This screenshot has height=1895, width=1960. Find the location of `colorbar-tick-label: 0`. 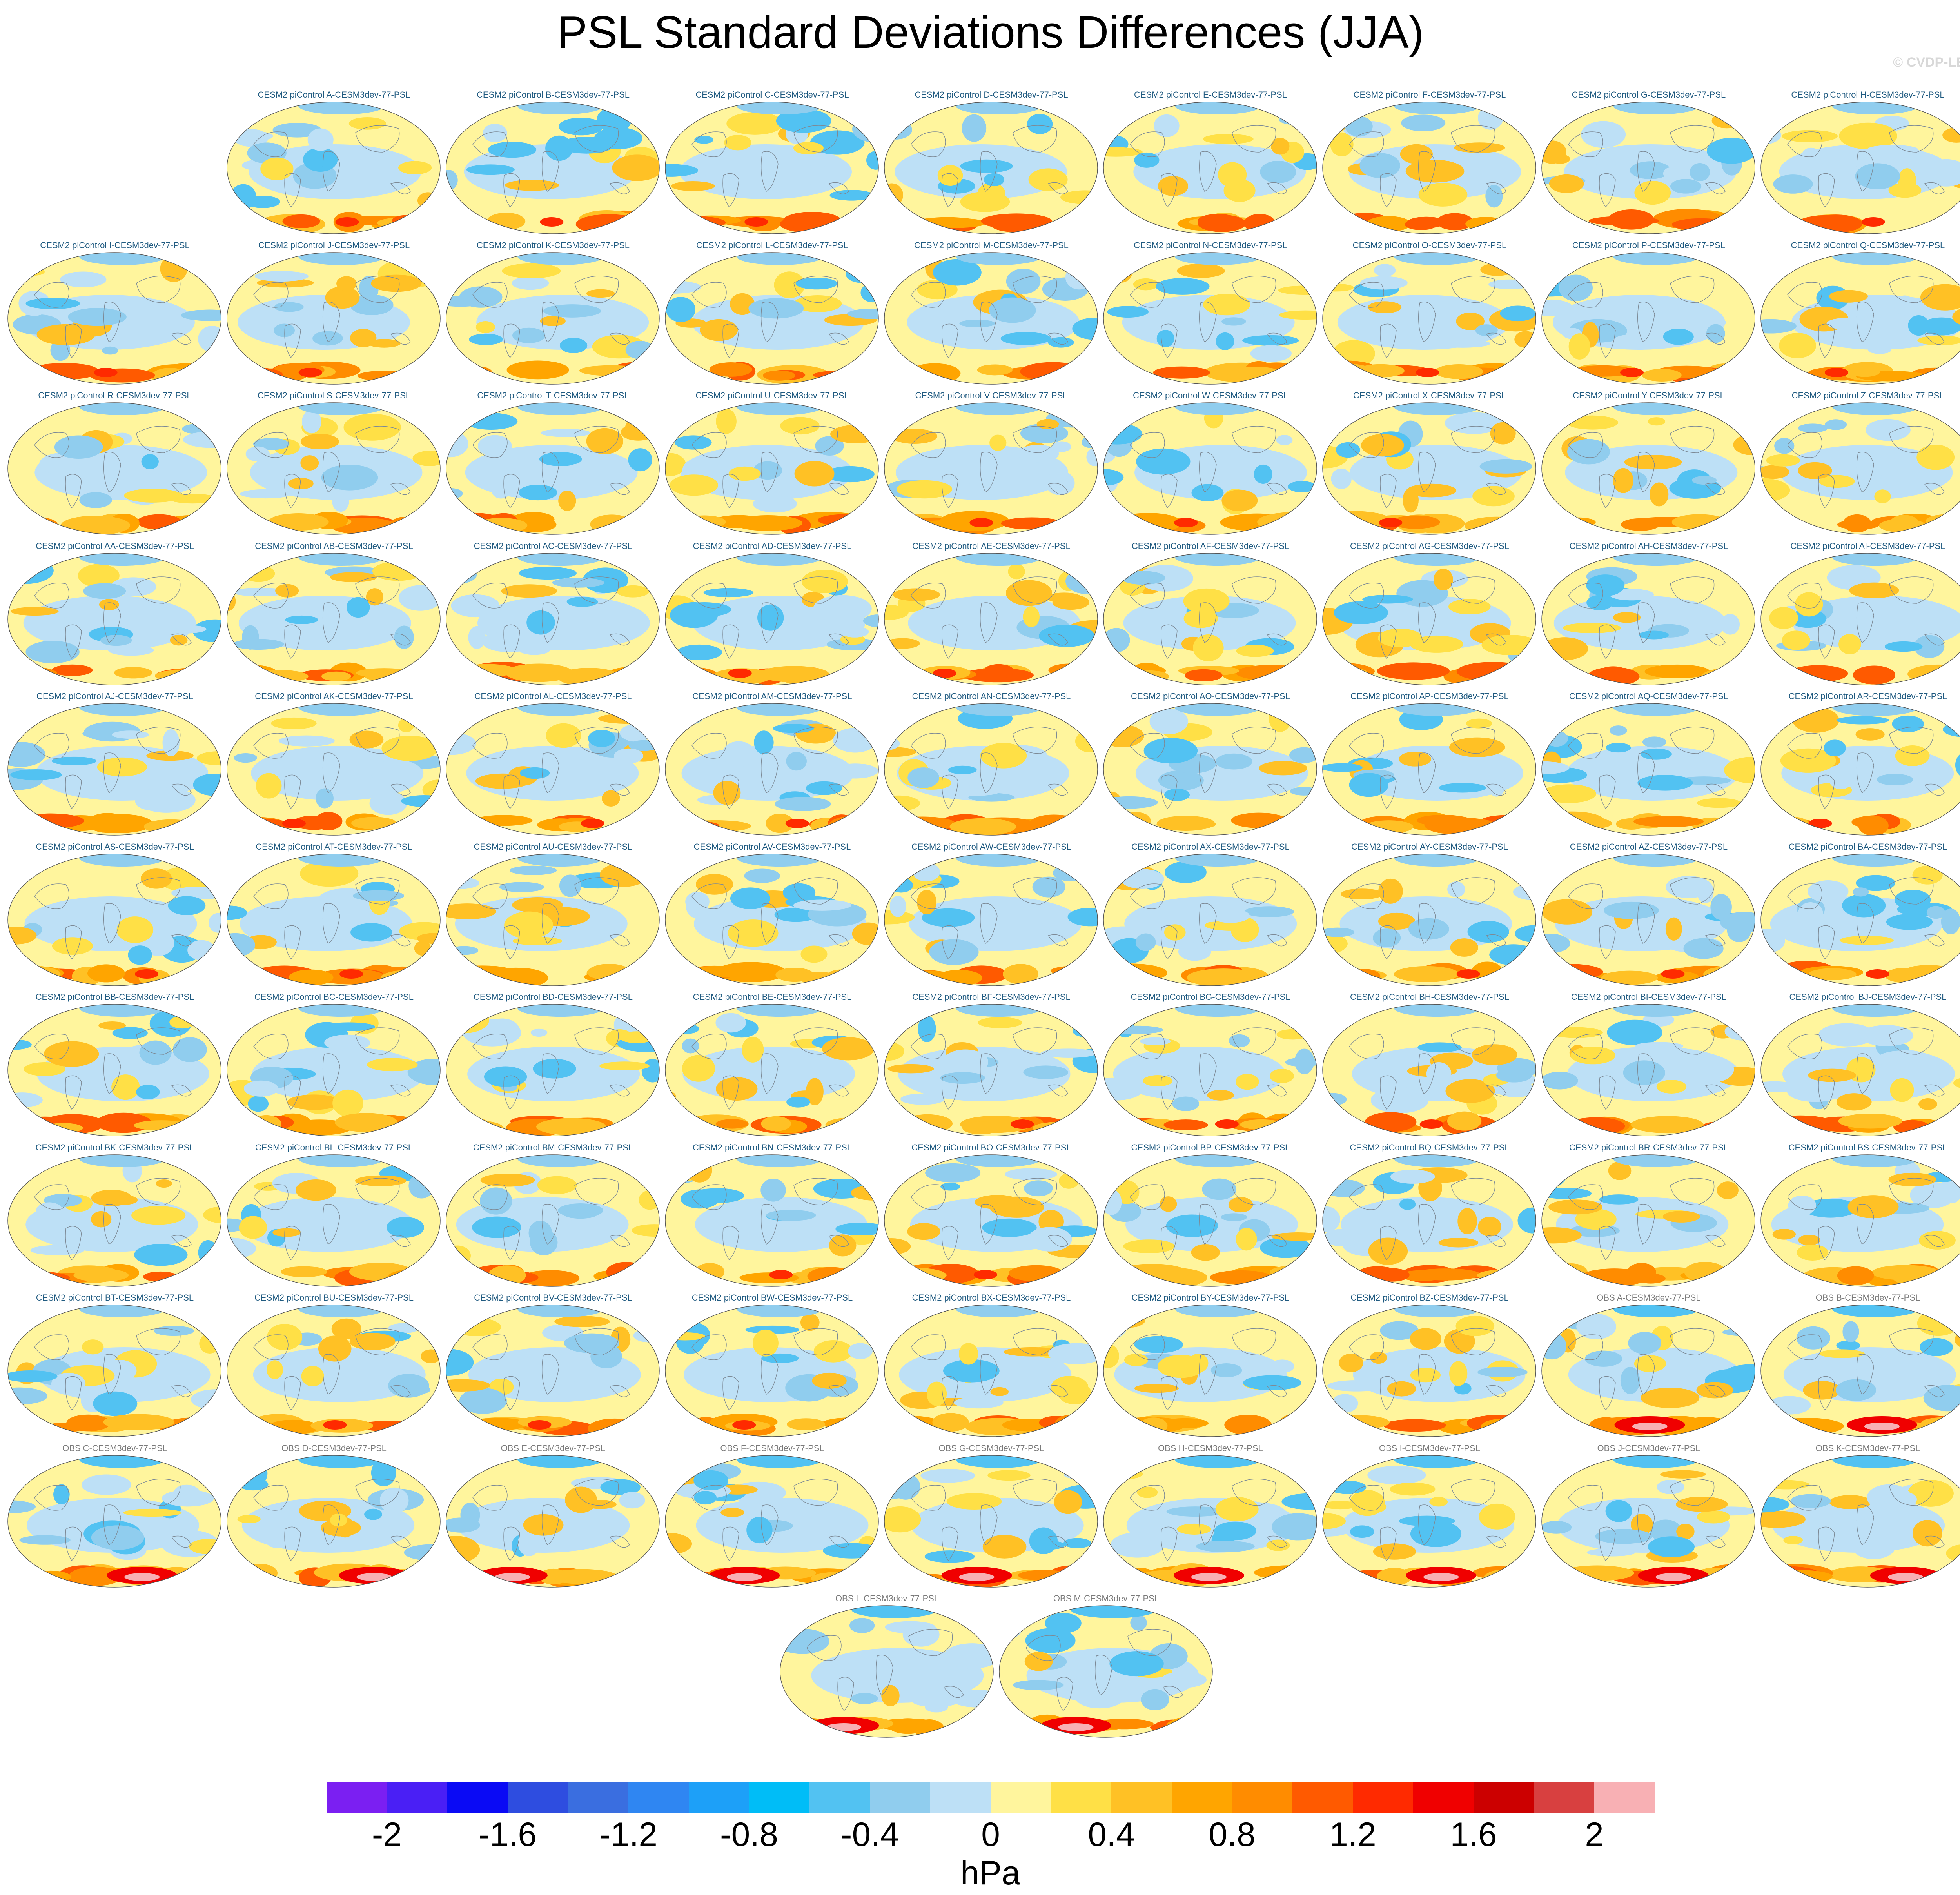

colorbar-tick-label: 0 is located at coordinates (990, 1834).